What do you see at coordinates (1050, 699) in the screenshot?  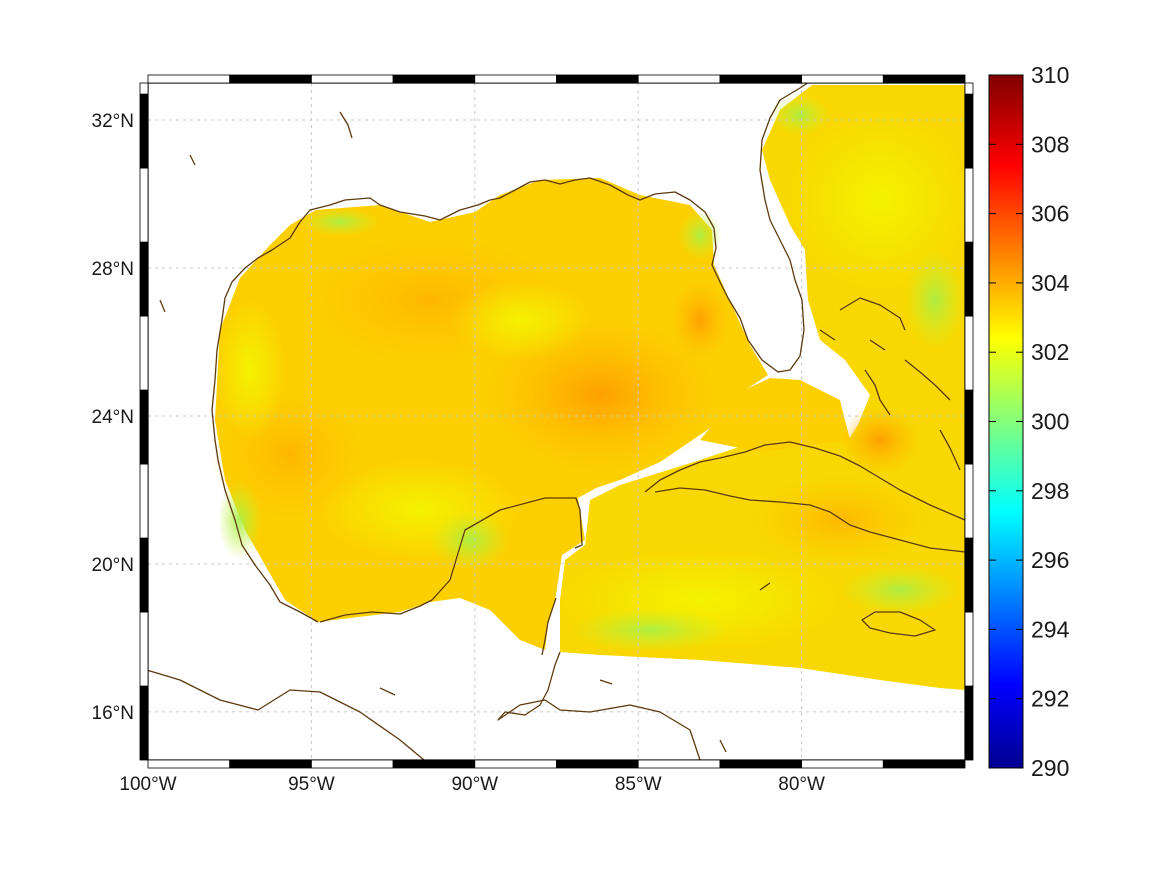 I see `colorbar-tick-label: 292` at bounding box center [1050, 699].